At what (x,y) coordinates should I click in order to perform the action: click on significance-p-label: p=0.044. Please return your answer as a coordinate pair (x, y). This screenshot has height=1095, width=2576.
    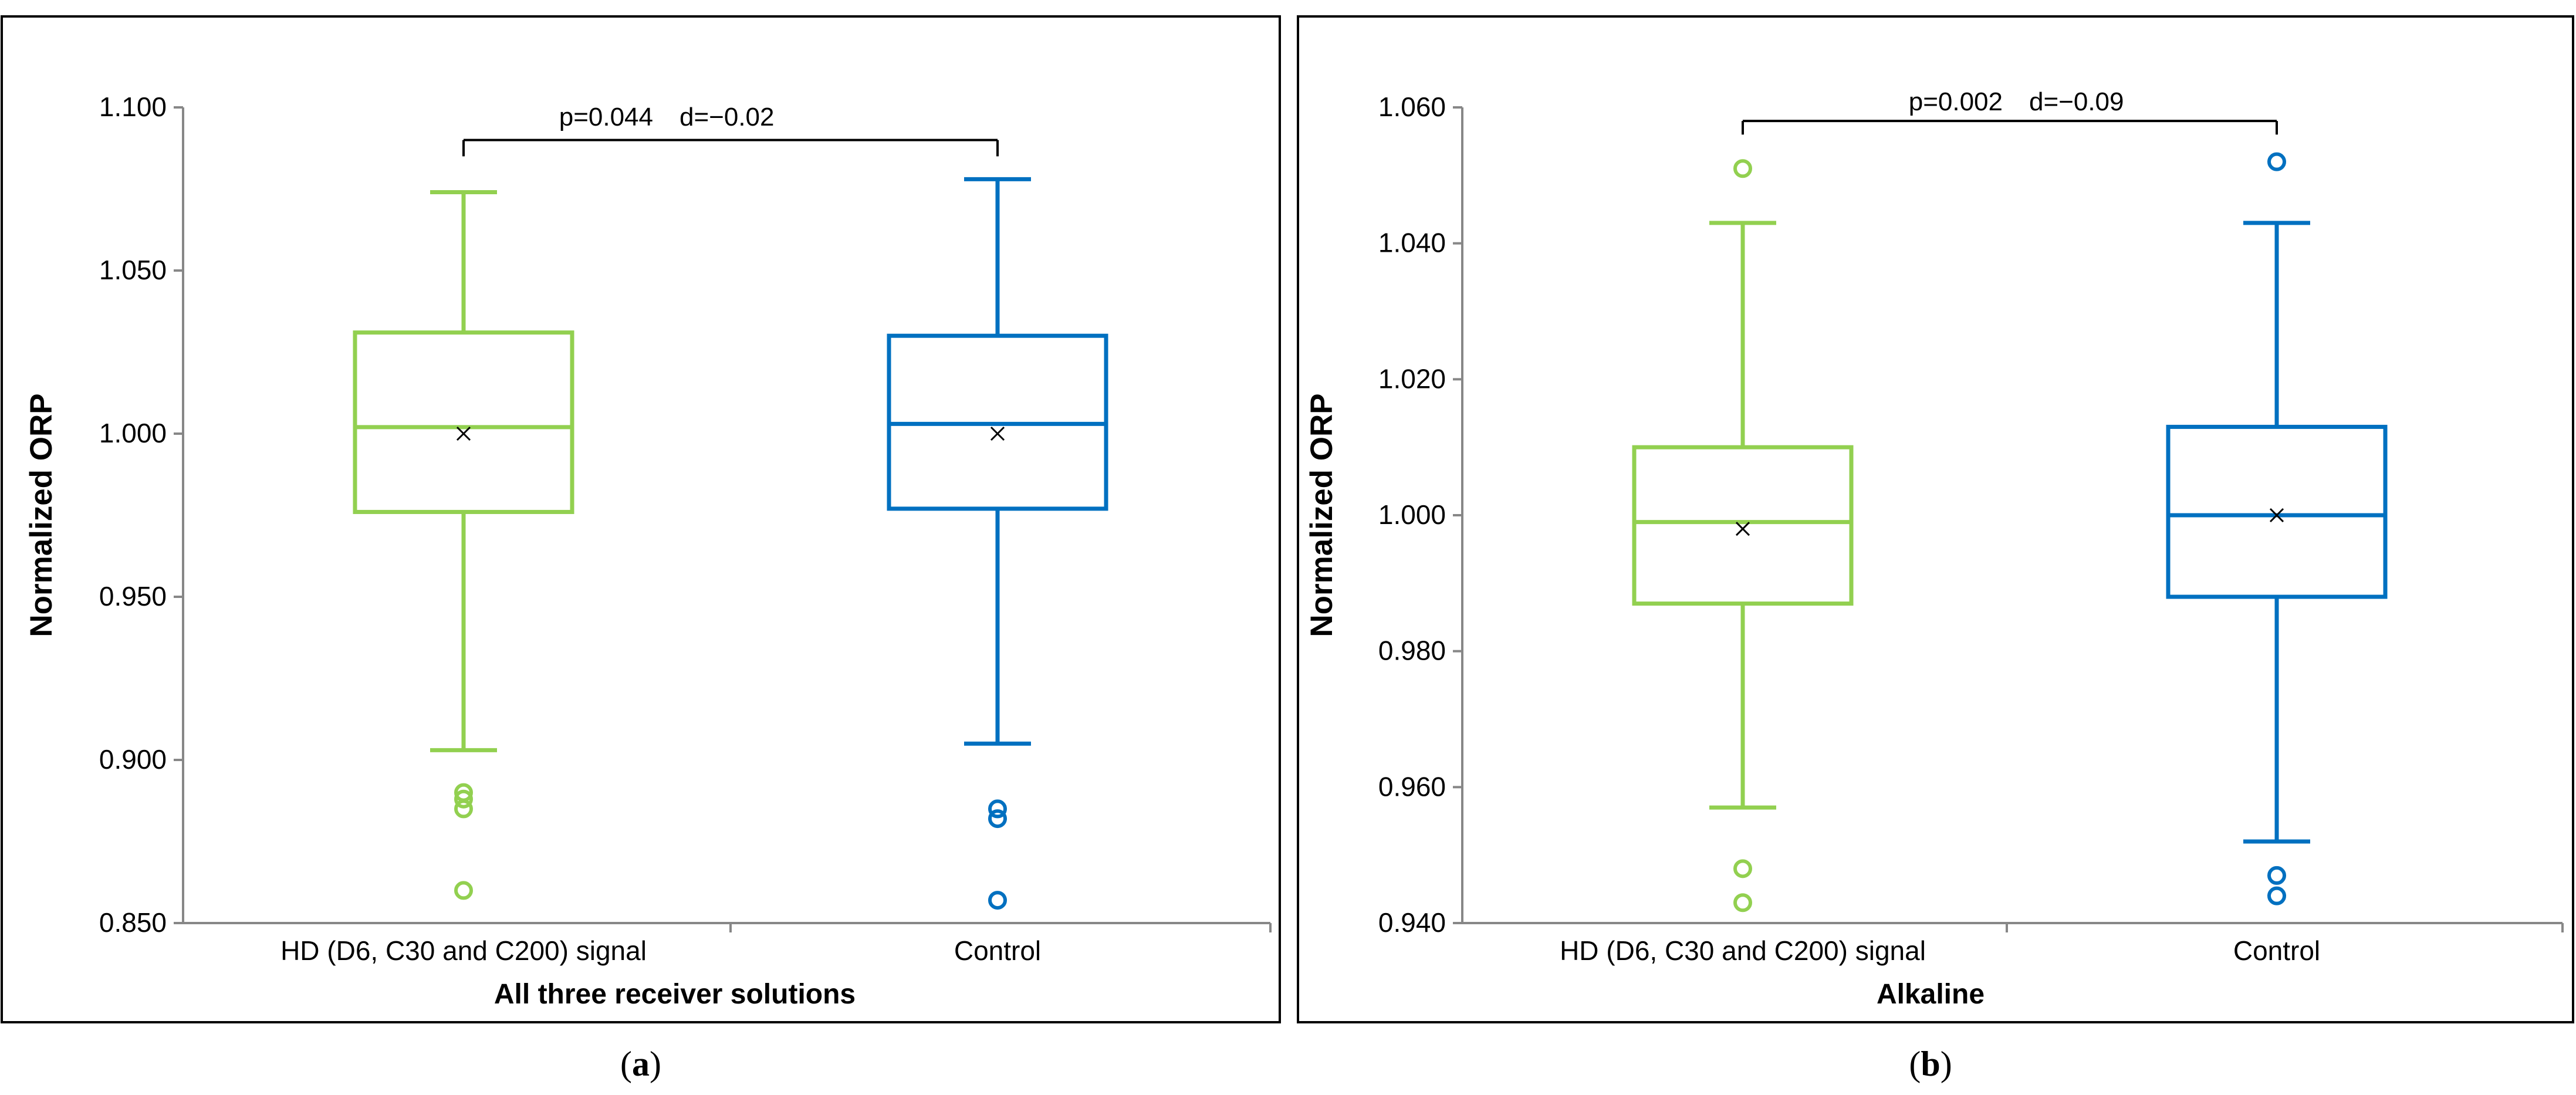
    Looking at the image, I should click on (606, 117).